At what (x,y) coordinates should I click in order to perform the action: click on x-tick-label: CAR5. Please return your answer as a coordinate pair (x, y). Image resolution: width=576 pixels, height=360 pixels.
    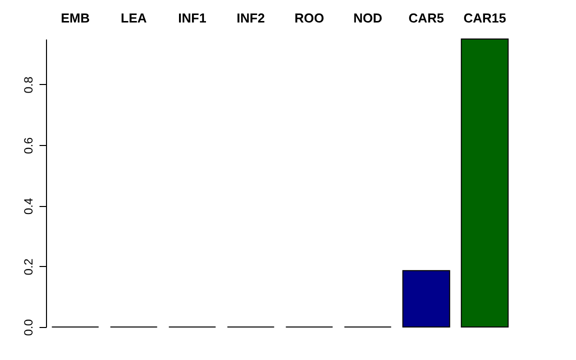
    Looking at the image, I should click on (426, 18).